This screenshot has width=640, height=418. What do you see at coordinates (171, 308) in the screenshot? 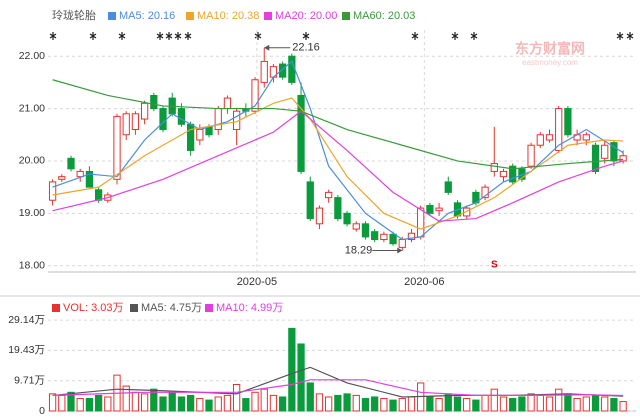
I see `legend-label: MA5: 4.75万` at bounding box center [171, 308].